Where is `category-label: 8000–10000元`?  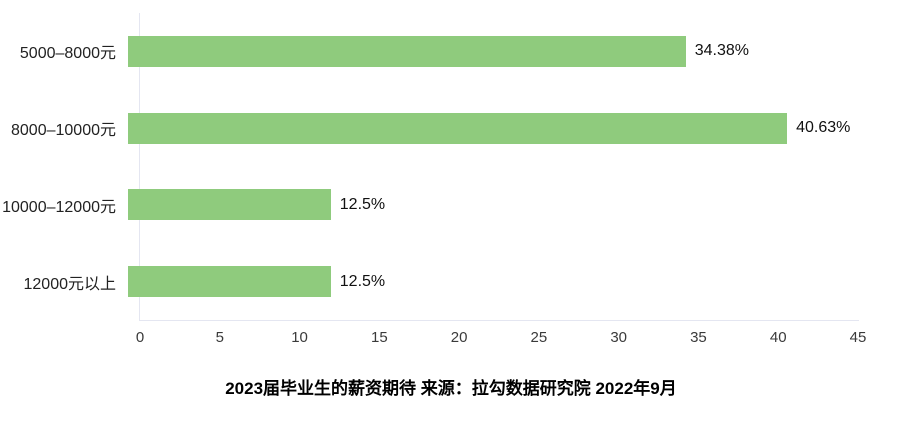
category-label: 8000–10000元 is located at coordinates (63, 131).